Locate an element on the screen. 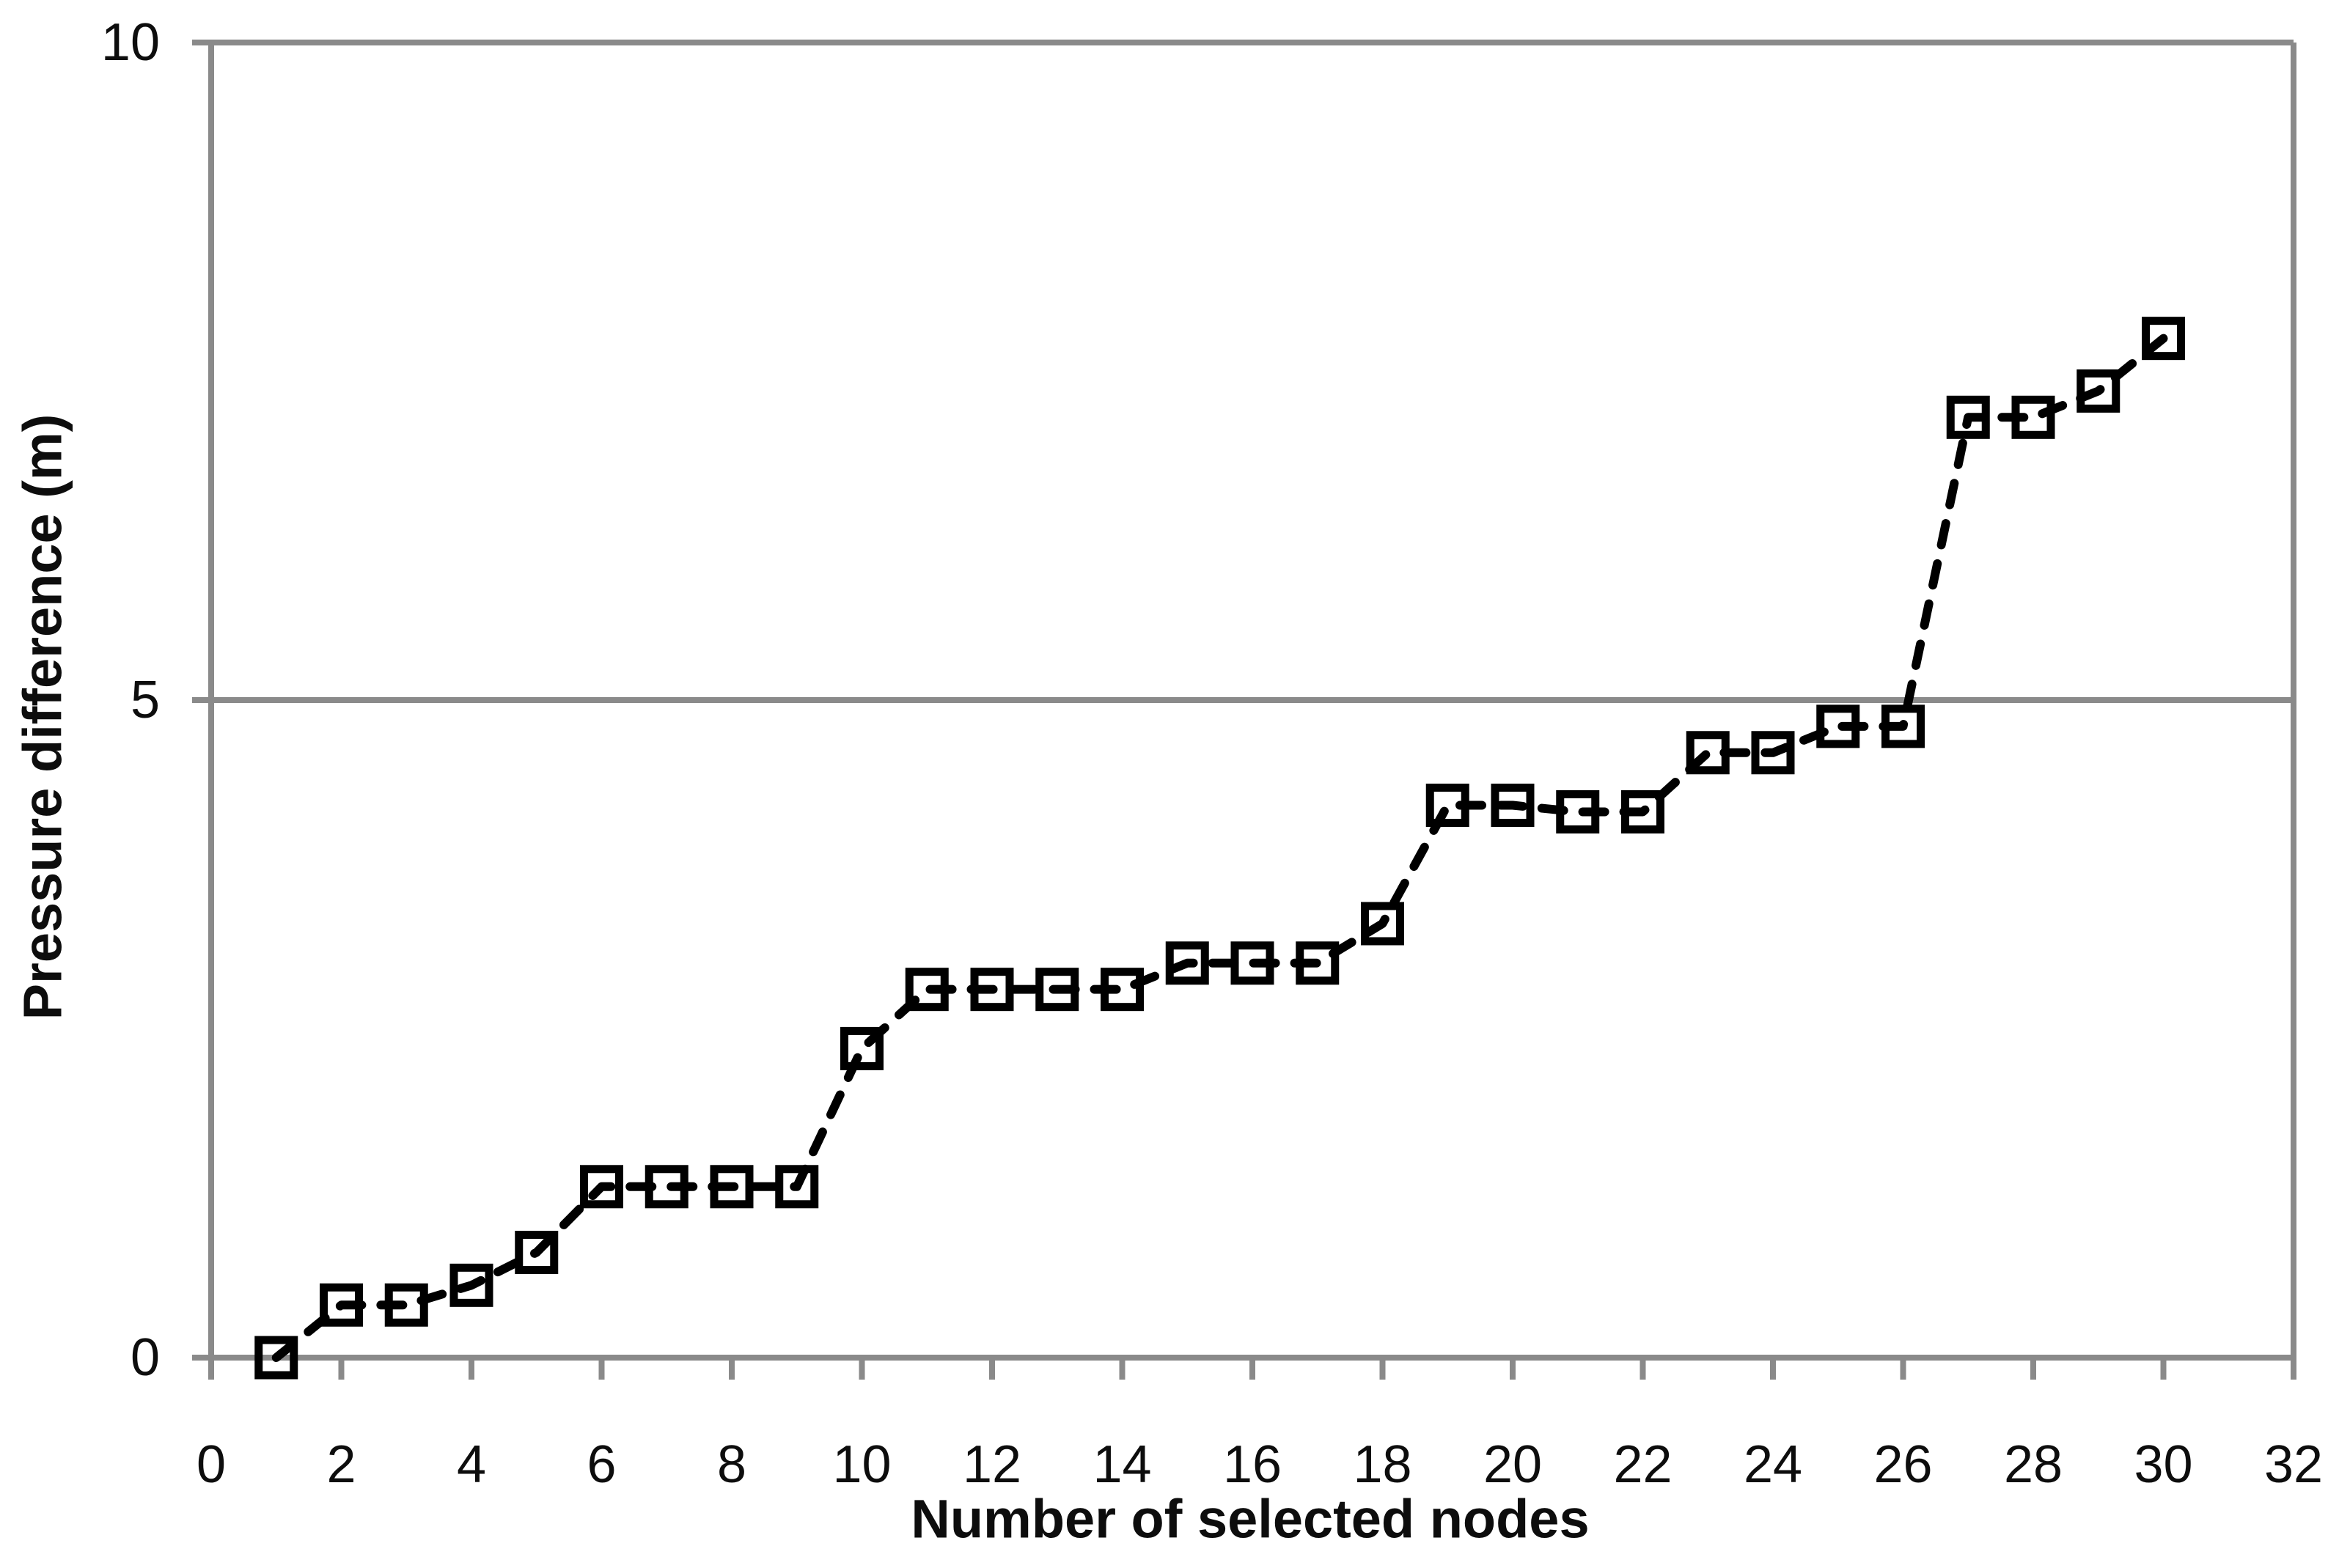 The height and width of the screenshot is (1568, 2339). x-tick-labels: 0 2 4 6 8 10 12 14 16 18 20 22 24 26 28 30 32 is located at coordinates (1260, 1465).